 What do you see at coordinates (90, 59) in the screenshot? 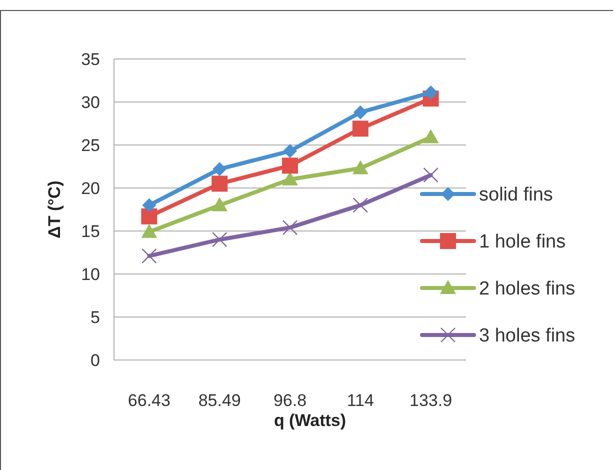
I see `y-tick-label: 35` at bounding box center [90, 59].